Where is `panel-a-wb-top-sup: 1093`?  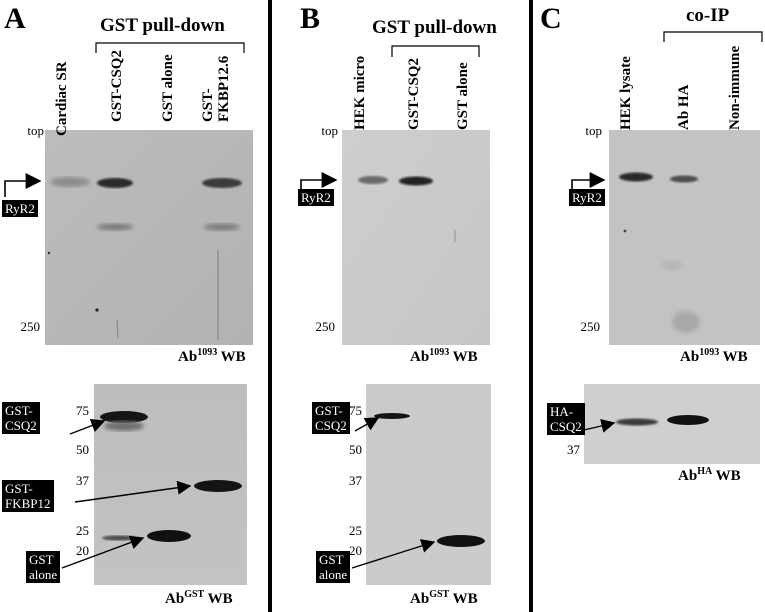 panel-a-wb-top-sup: 1093 is located at coordinates (207, 352).